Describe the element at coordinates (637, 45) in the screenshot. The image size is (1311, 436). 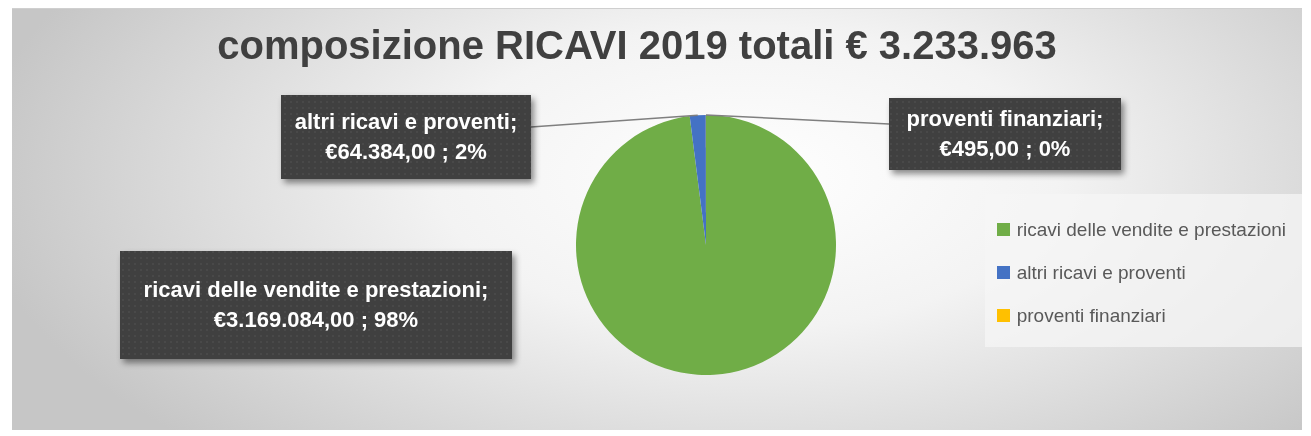
I see `chart-title: composizione RICAVI 2019 totali € 3.233.963` at that location.